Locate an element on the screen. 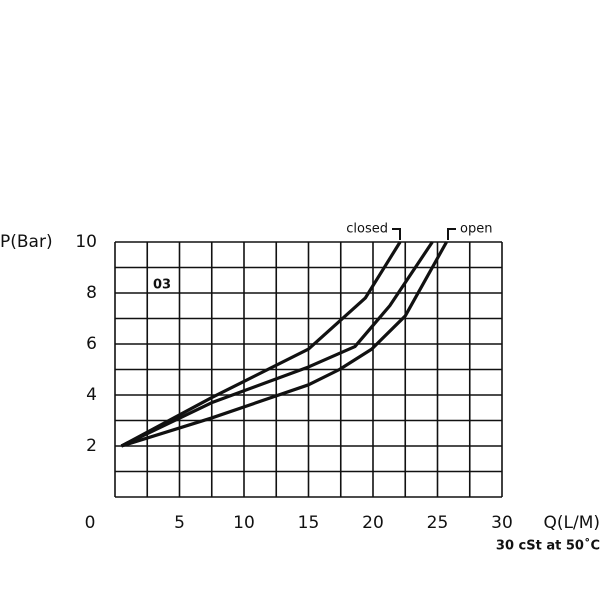 Image resolution: width=600 pixels, height=600 pixels. x-tick-label: 25 is located at coordinates (438, 523).